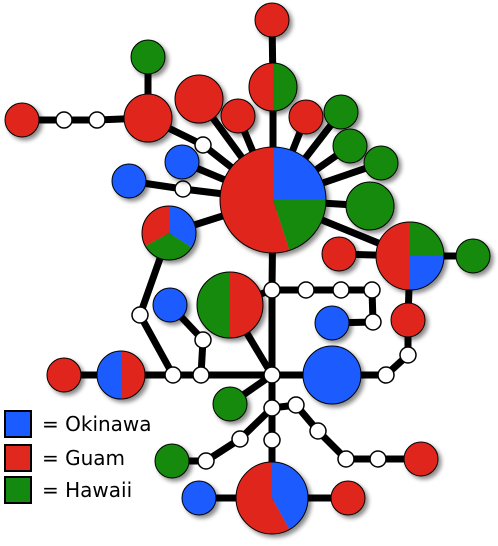  I want to click on haplotype-h-guam-d, so click(238, 116).